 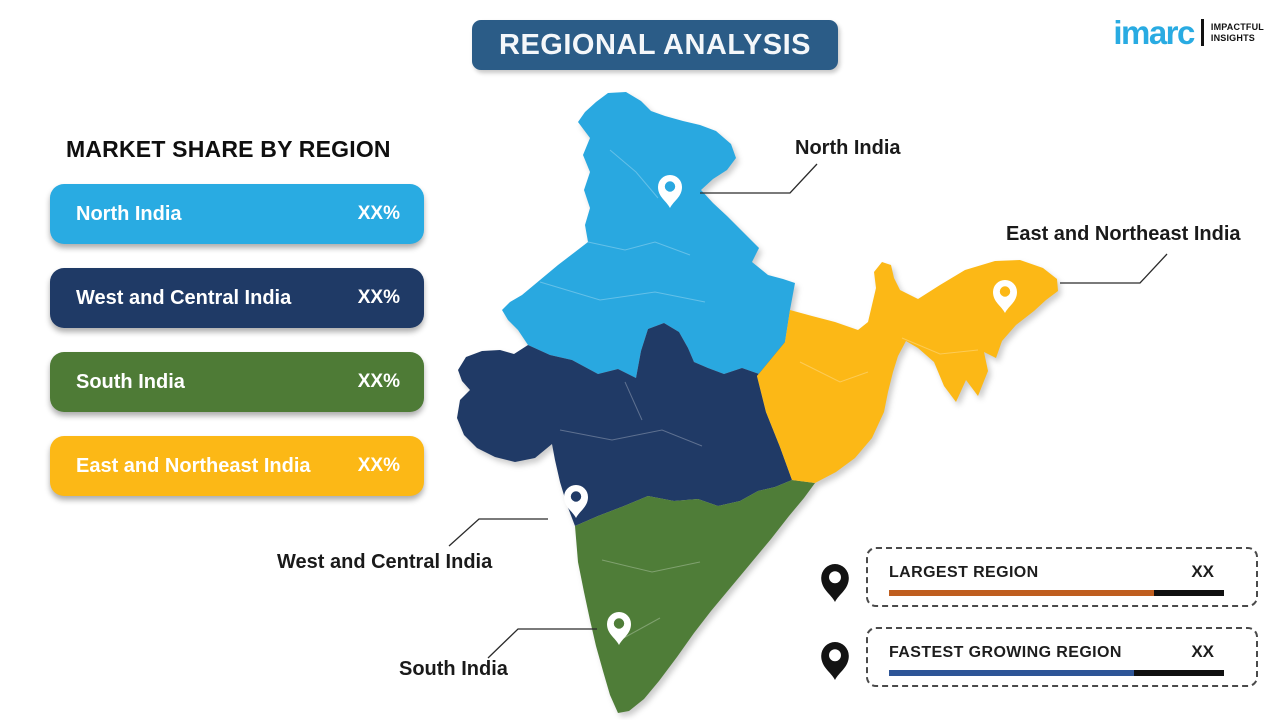 I want to click on fastest-growing-region-label: FASTEST GROWING REGION, so click(x=1005, y=652).